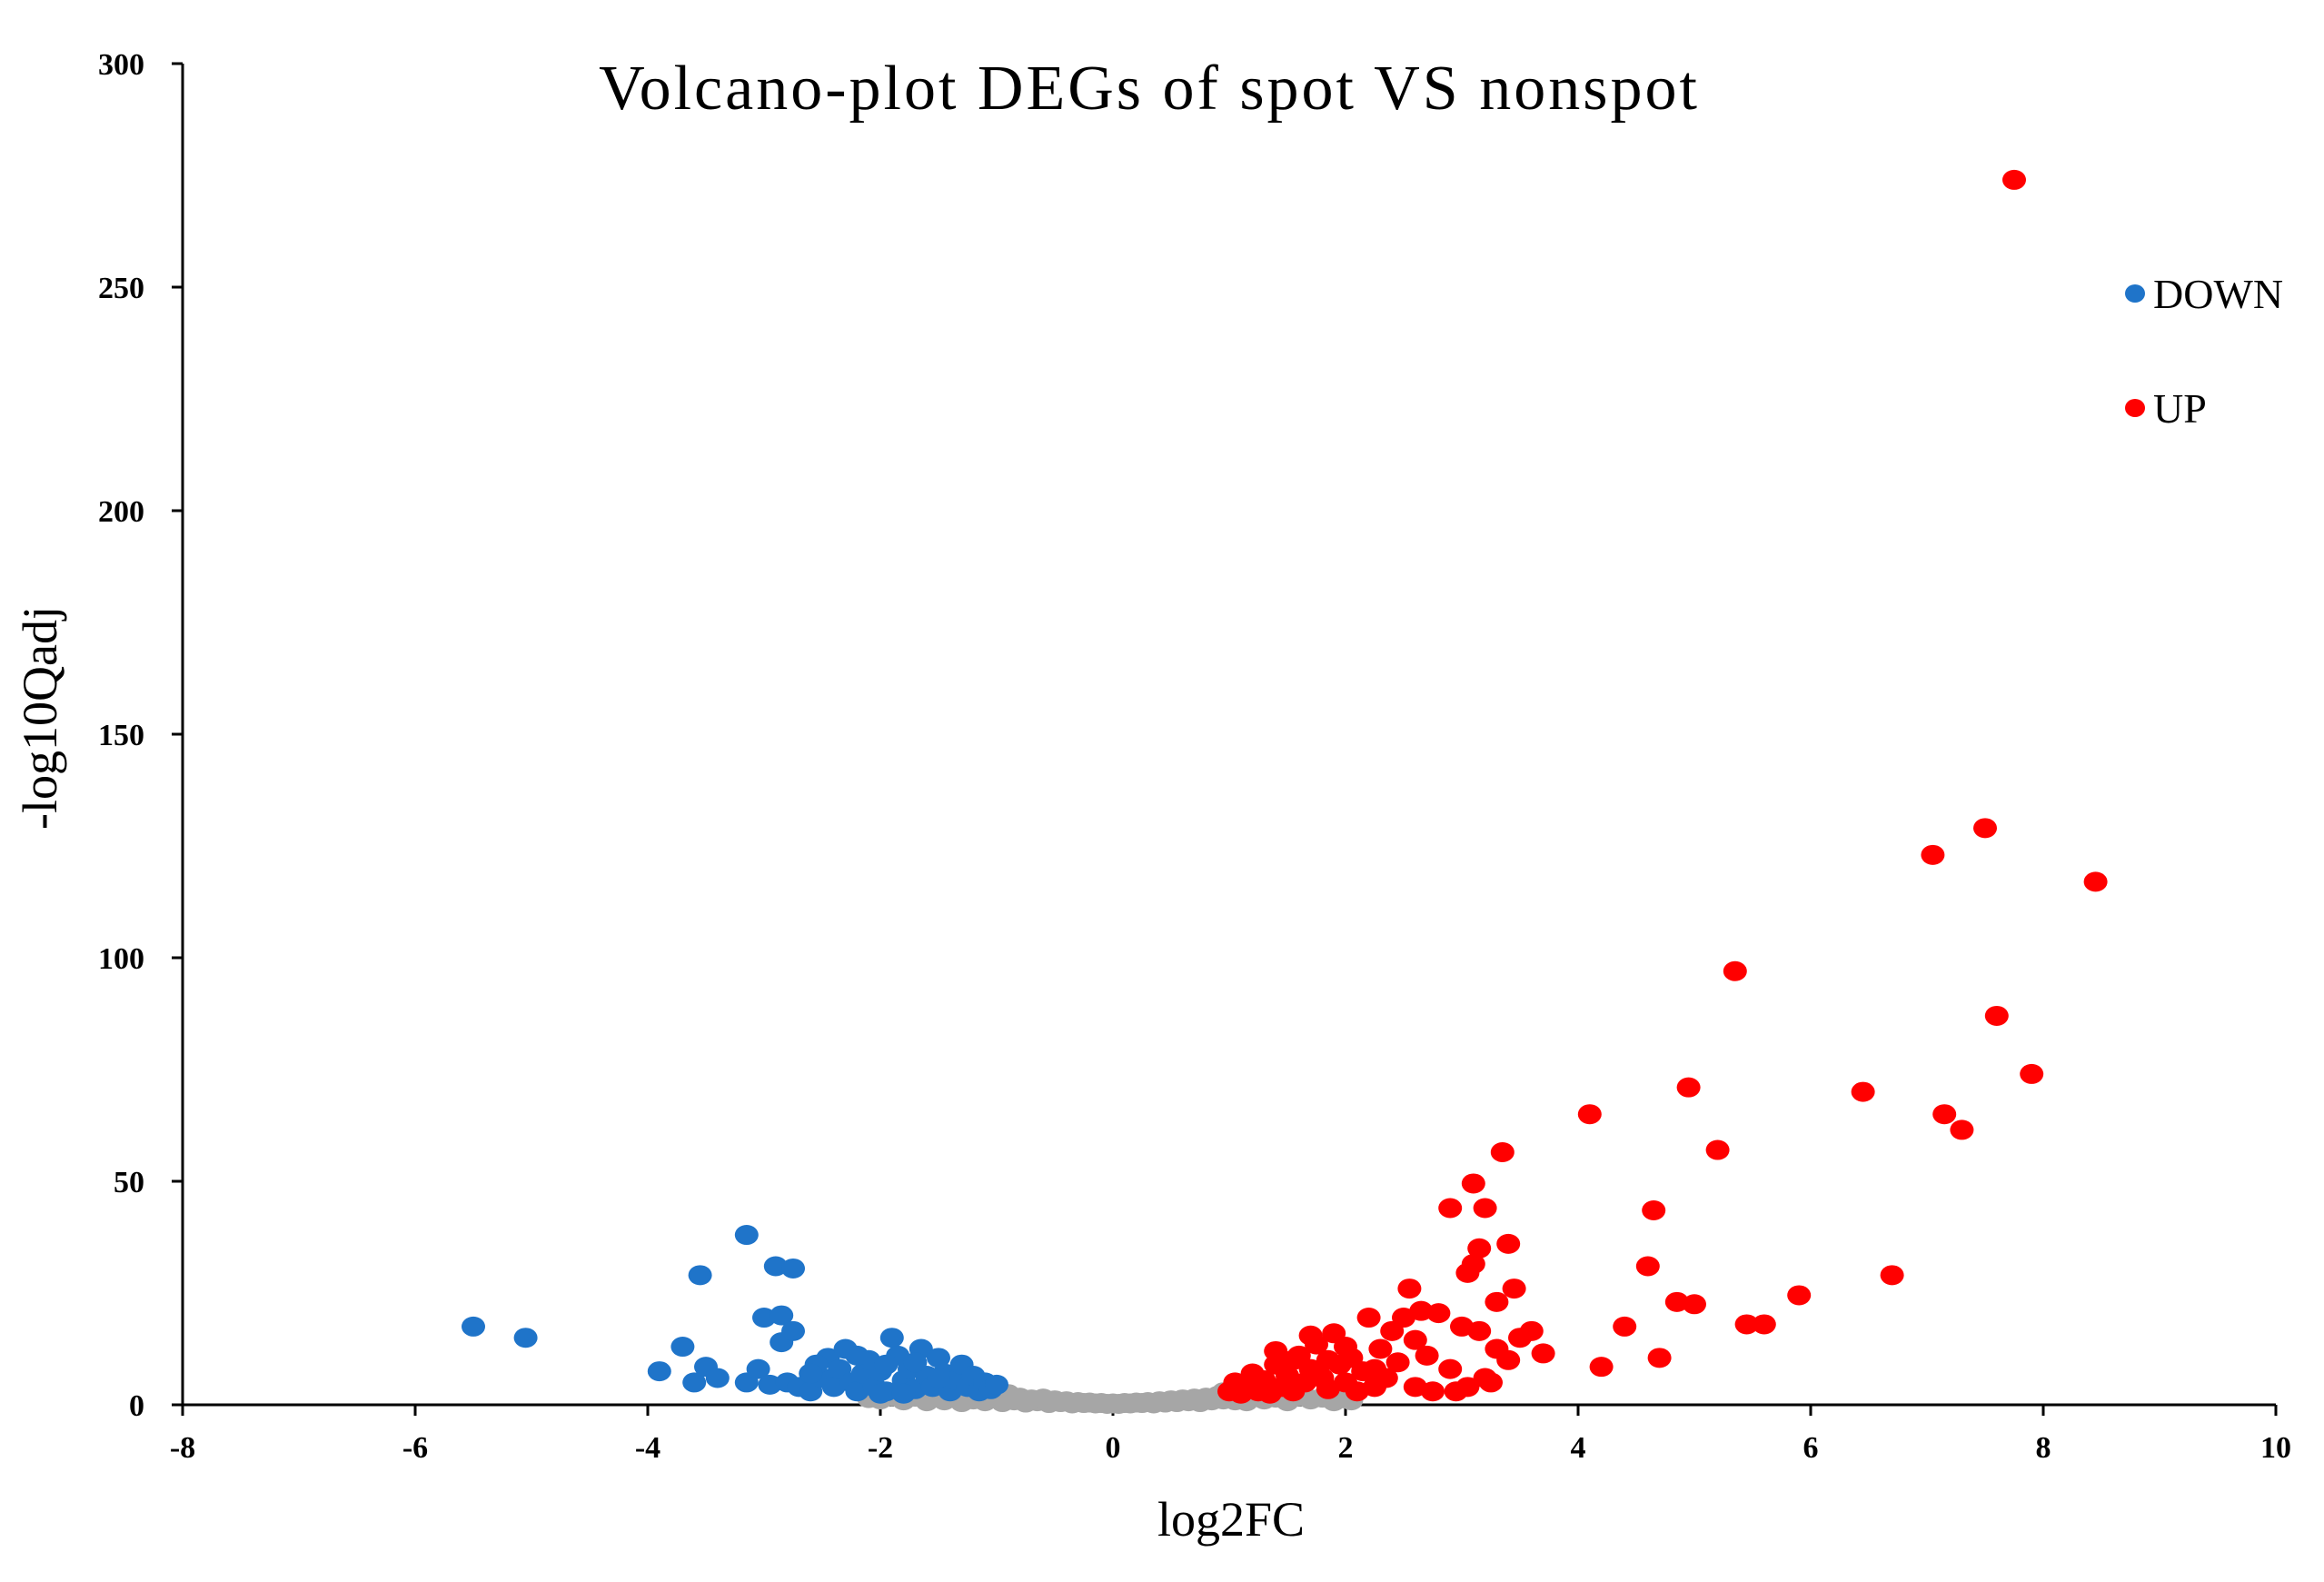  I want to click on x-tick-label: 2, so click(1346, 1448).